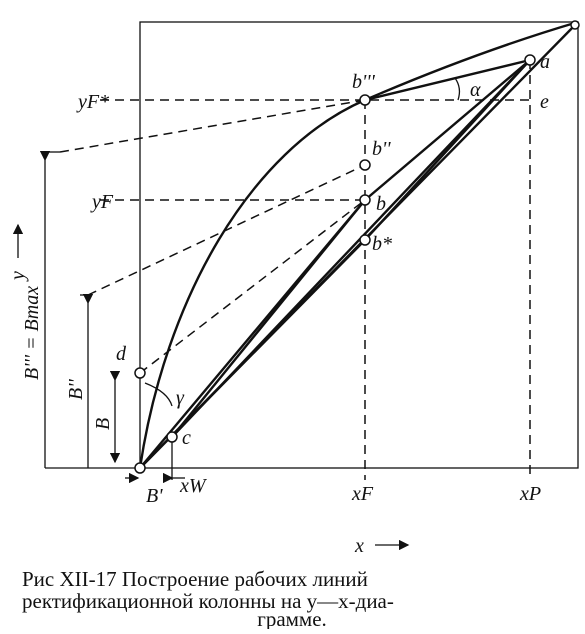  Describe the element at coordinates (382, 244) in the screenshot. I see `label: b*` at that location.